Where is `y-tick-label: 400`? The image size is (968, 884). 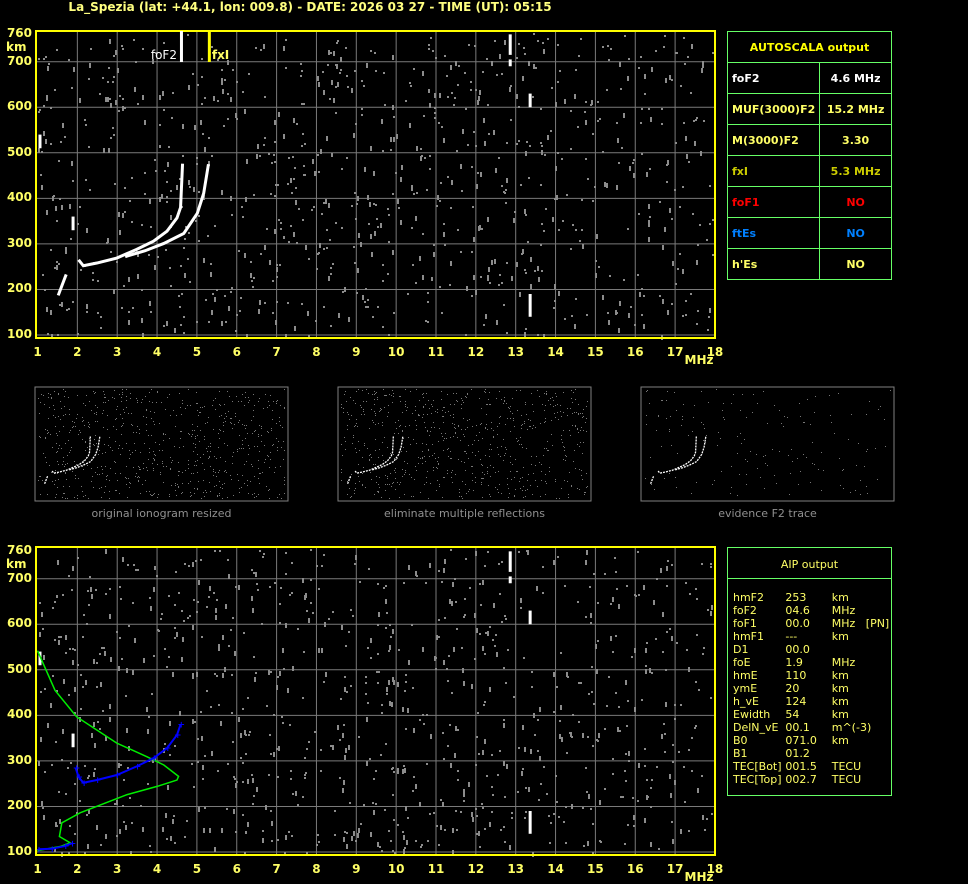
y-tick-label: 400 is located at coordinates (19, 197).